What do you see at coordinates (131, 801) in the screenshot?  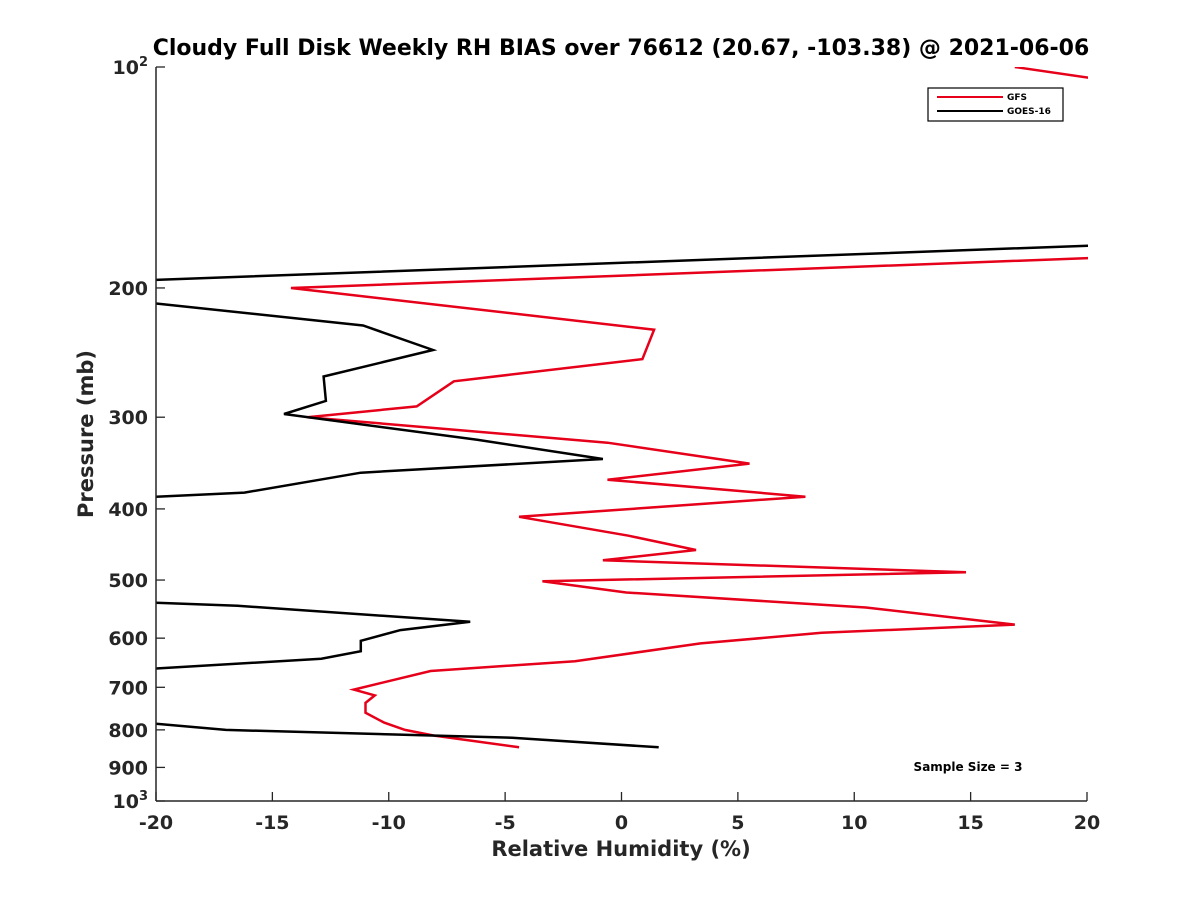 I see `y-tick-label: 10³` at bounding box center [131, 801].